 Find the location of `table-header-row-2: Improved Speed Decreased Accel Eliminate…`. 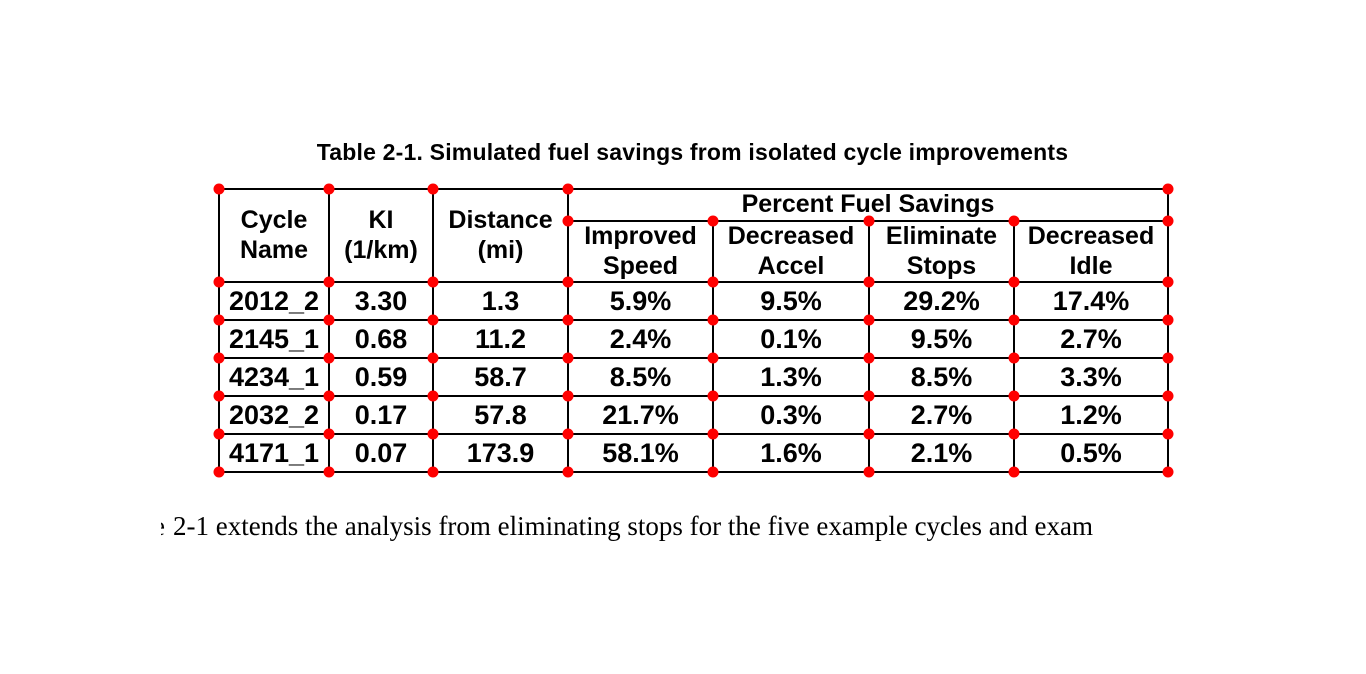

table-header-row-2: Improved Speed Decreased Accel Eliminate… is located at coordinates (694, 251).